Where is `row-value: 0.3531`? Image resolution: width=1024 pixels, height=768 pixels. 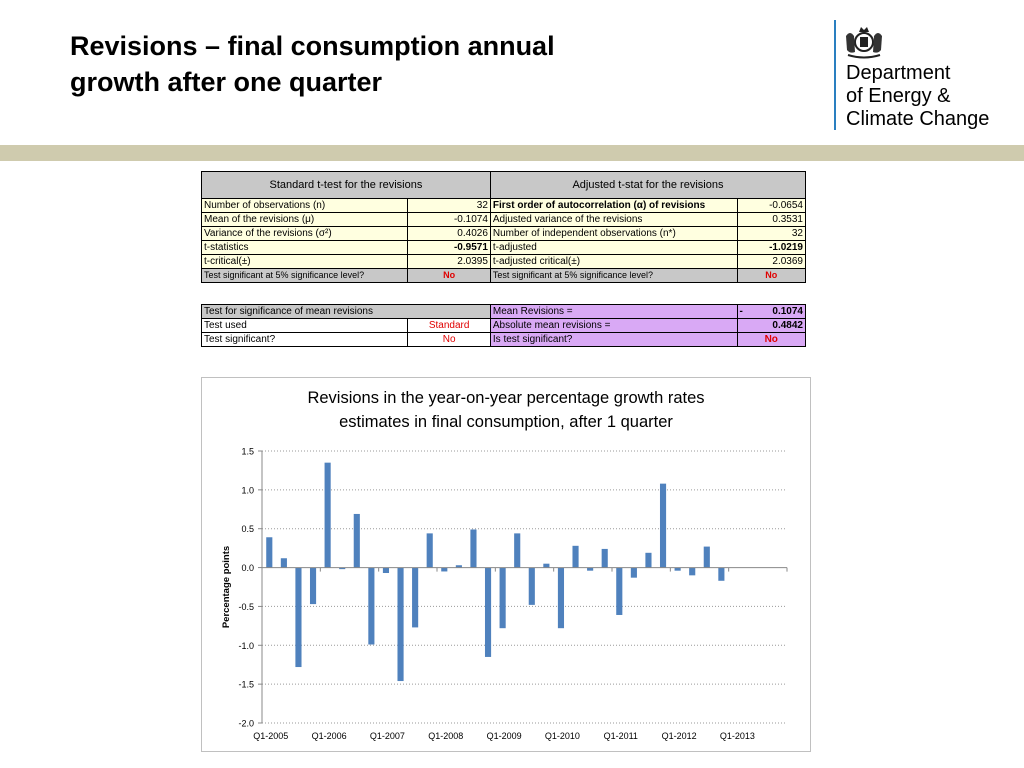
row-value: 0.3531 is located at coordinates (771, 219).